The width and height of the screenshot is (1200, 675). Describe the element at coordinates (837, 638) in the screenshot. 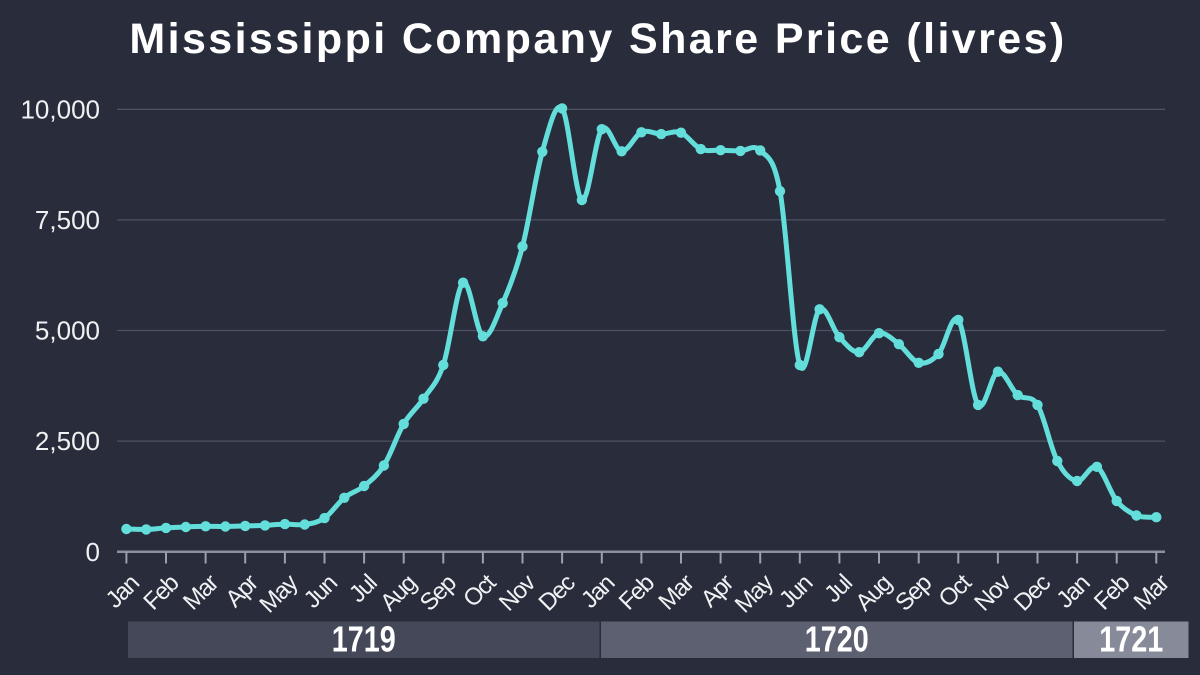

I see `svg-text: 1720` at that location.